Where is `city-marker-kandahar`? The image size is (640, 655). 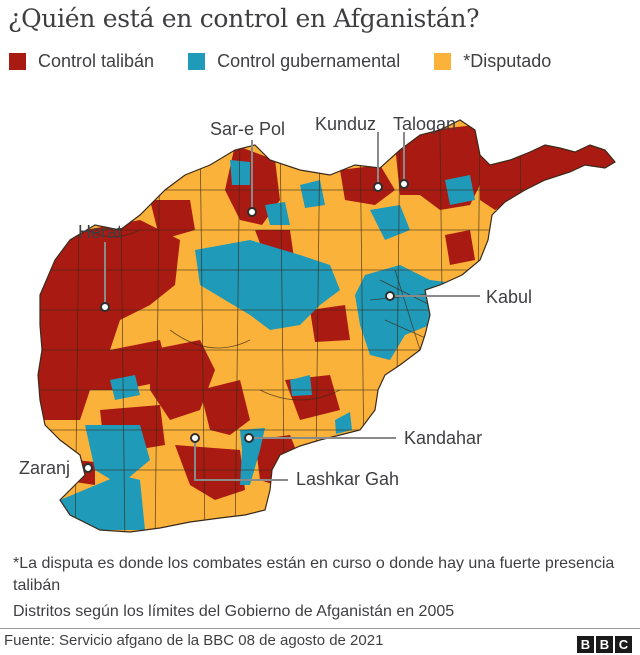
city-marker-kandahar is located at coordinates (249, 438).